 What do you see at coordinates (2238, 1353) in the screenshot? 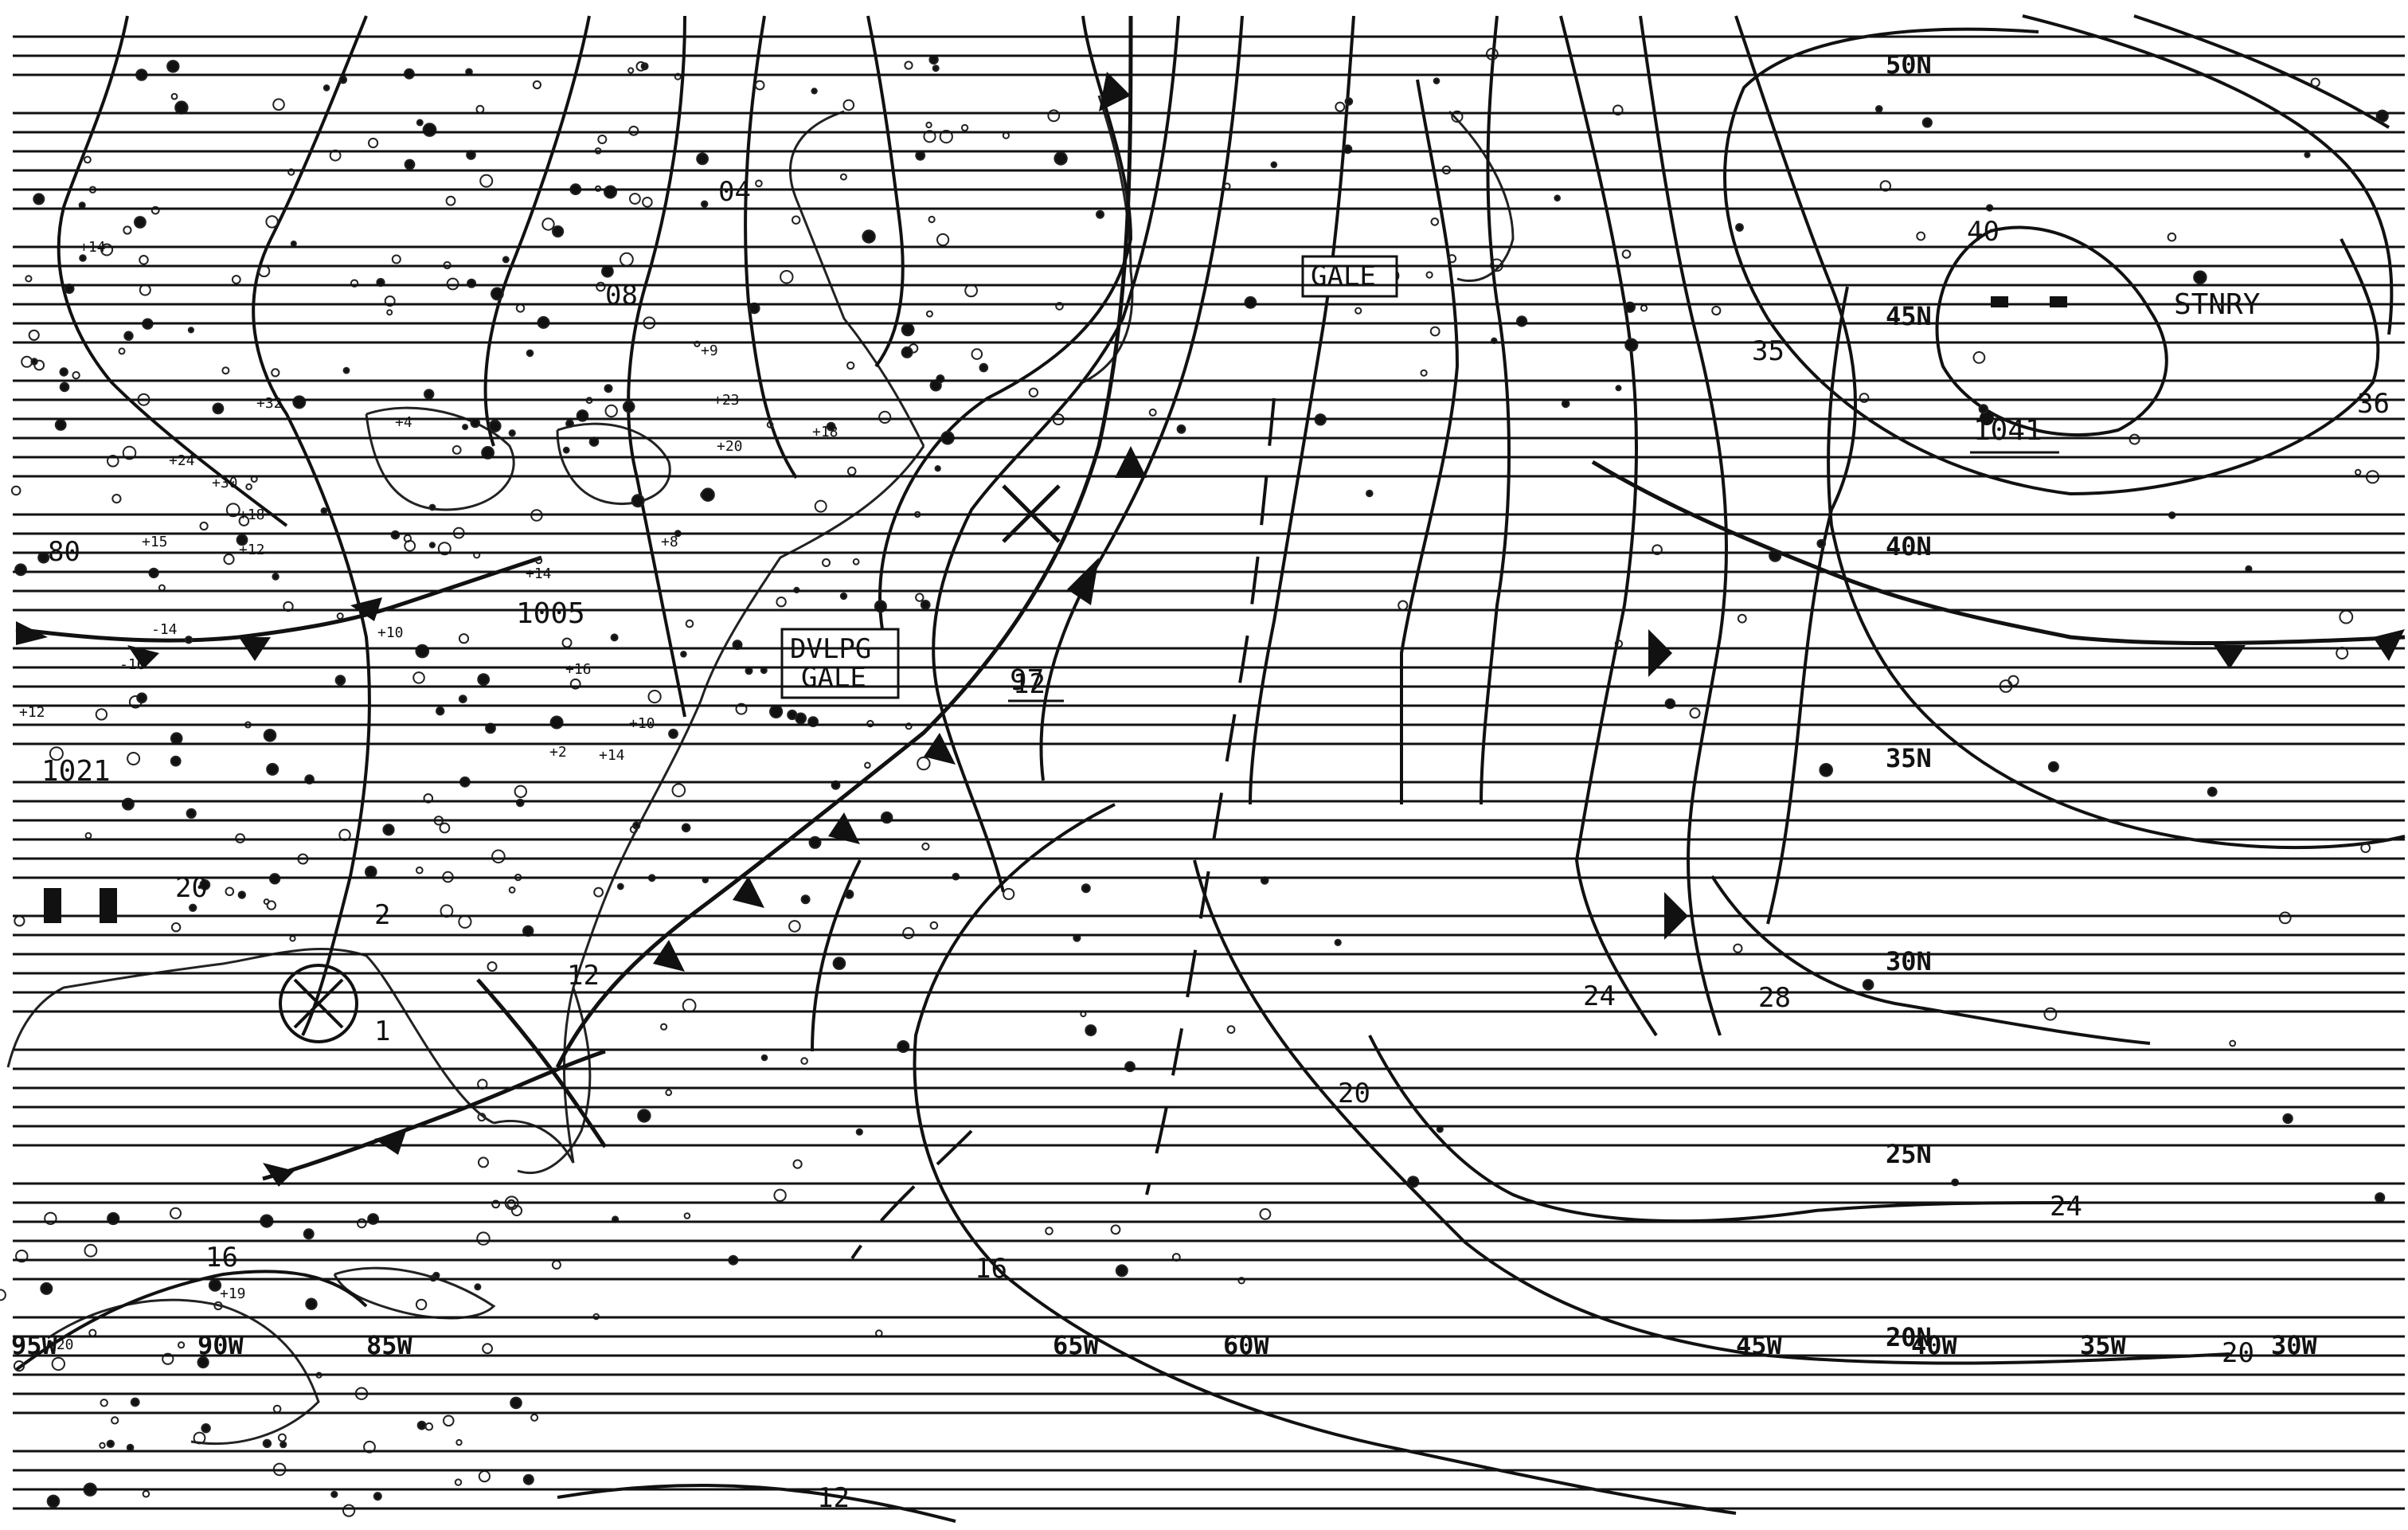
I see `isobar-label-20-east: 20` at bounding box center [2238, 1353].